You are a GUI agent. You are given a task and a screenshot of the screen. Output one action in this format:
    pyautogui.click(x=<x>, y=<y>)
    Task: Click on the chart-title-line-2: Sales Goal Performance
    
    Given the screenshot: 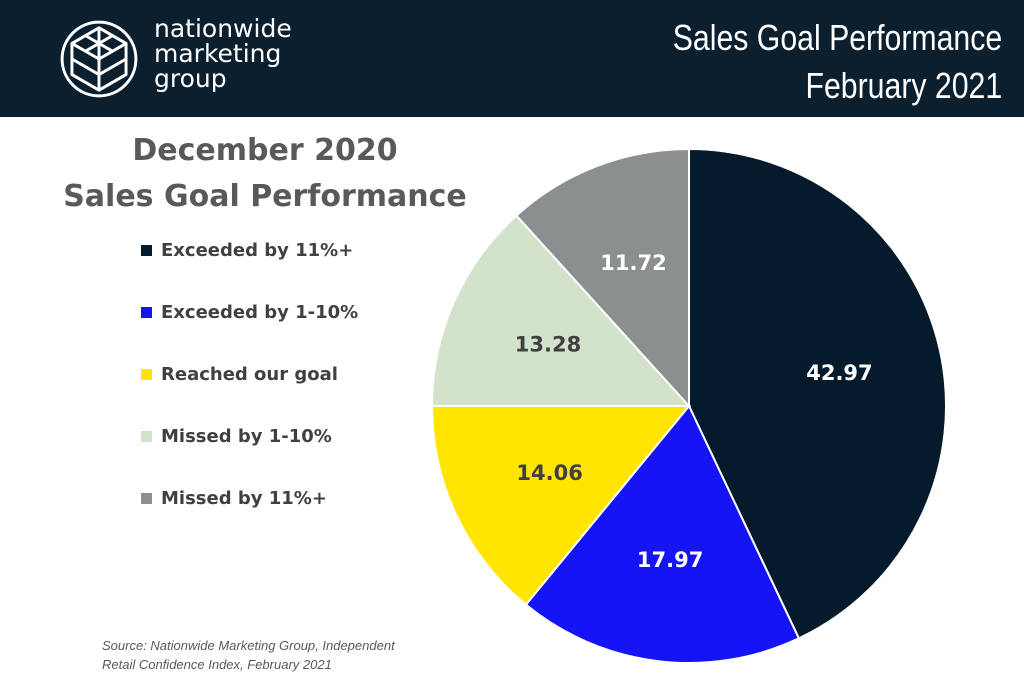 What is the action you would take?
    pyautogui.click(x=265, y=196)
    